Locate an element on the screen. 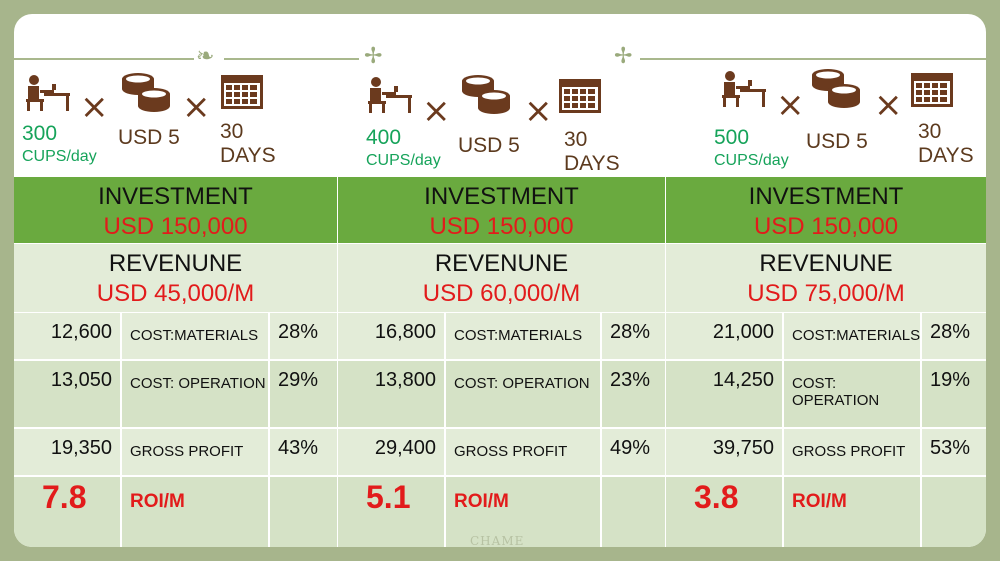 The height and width of the screenshot is (561, 1000). table-row: 16,800 COST:MATERIALS 28% is located at coordinates (501, 337).